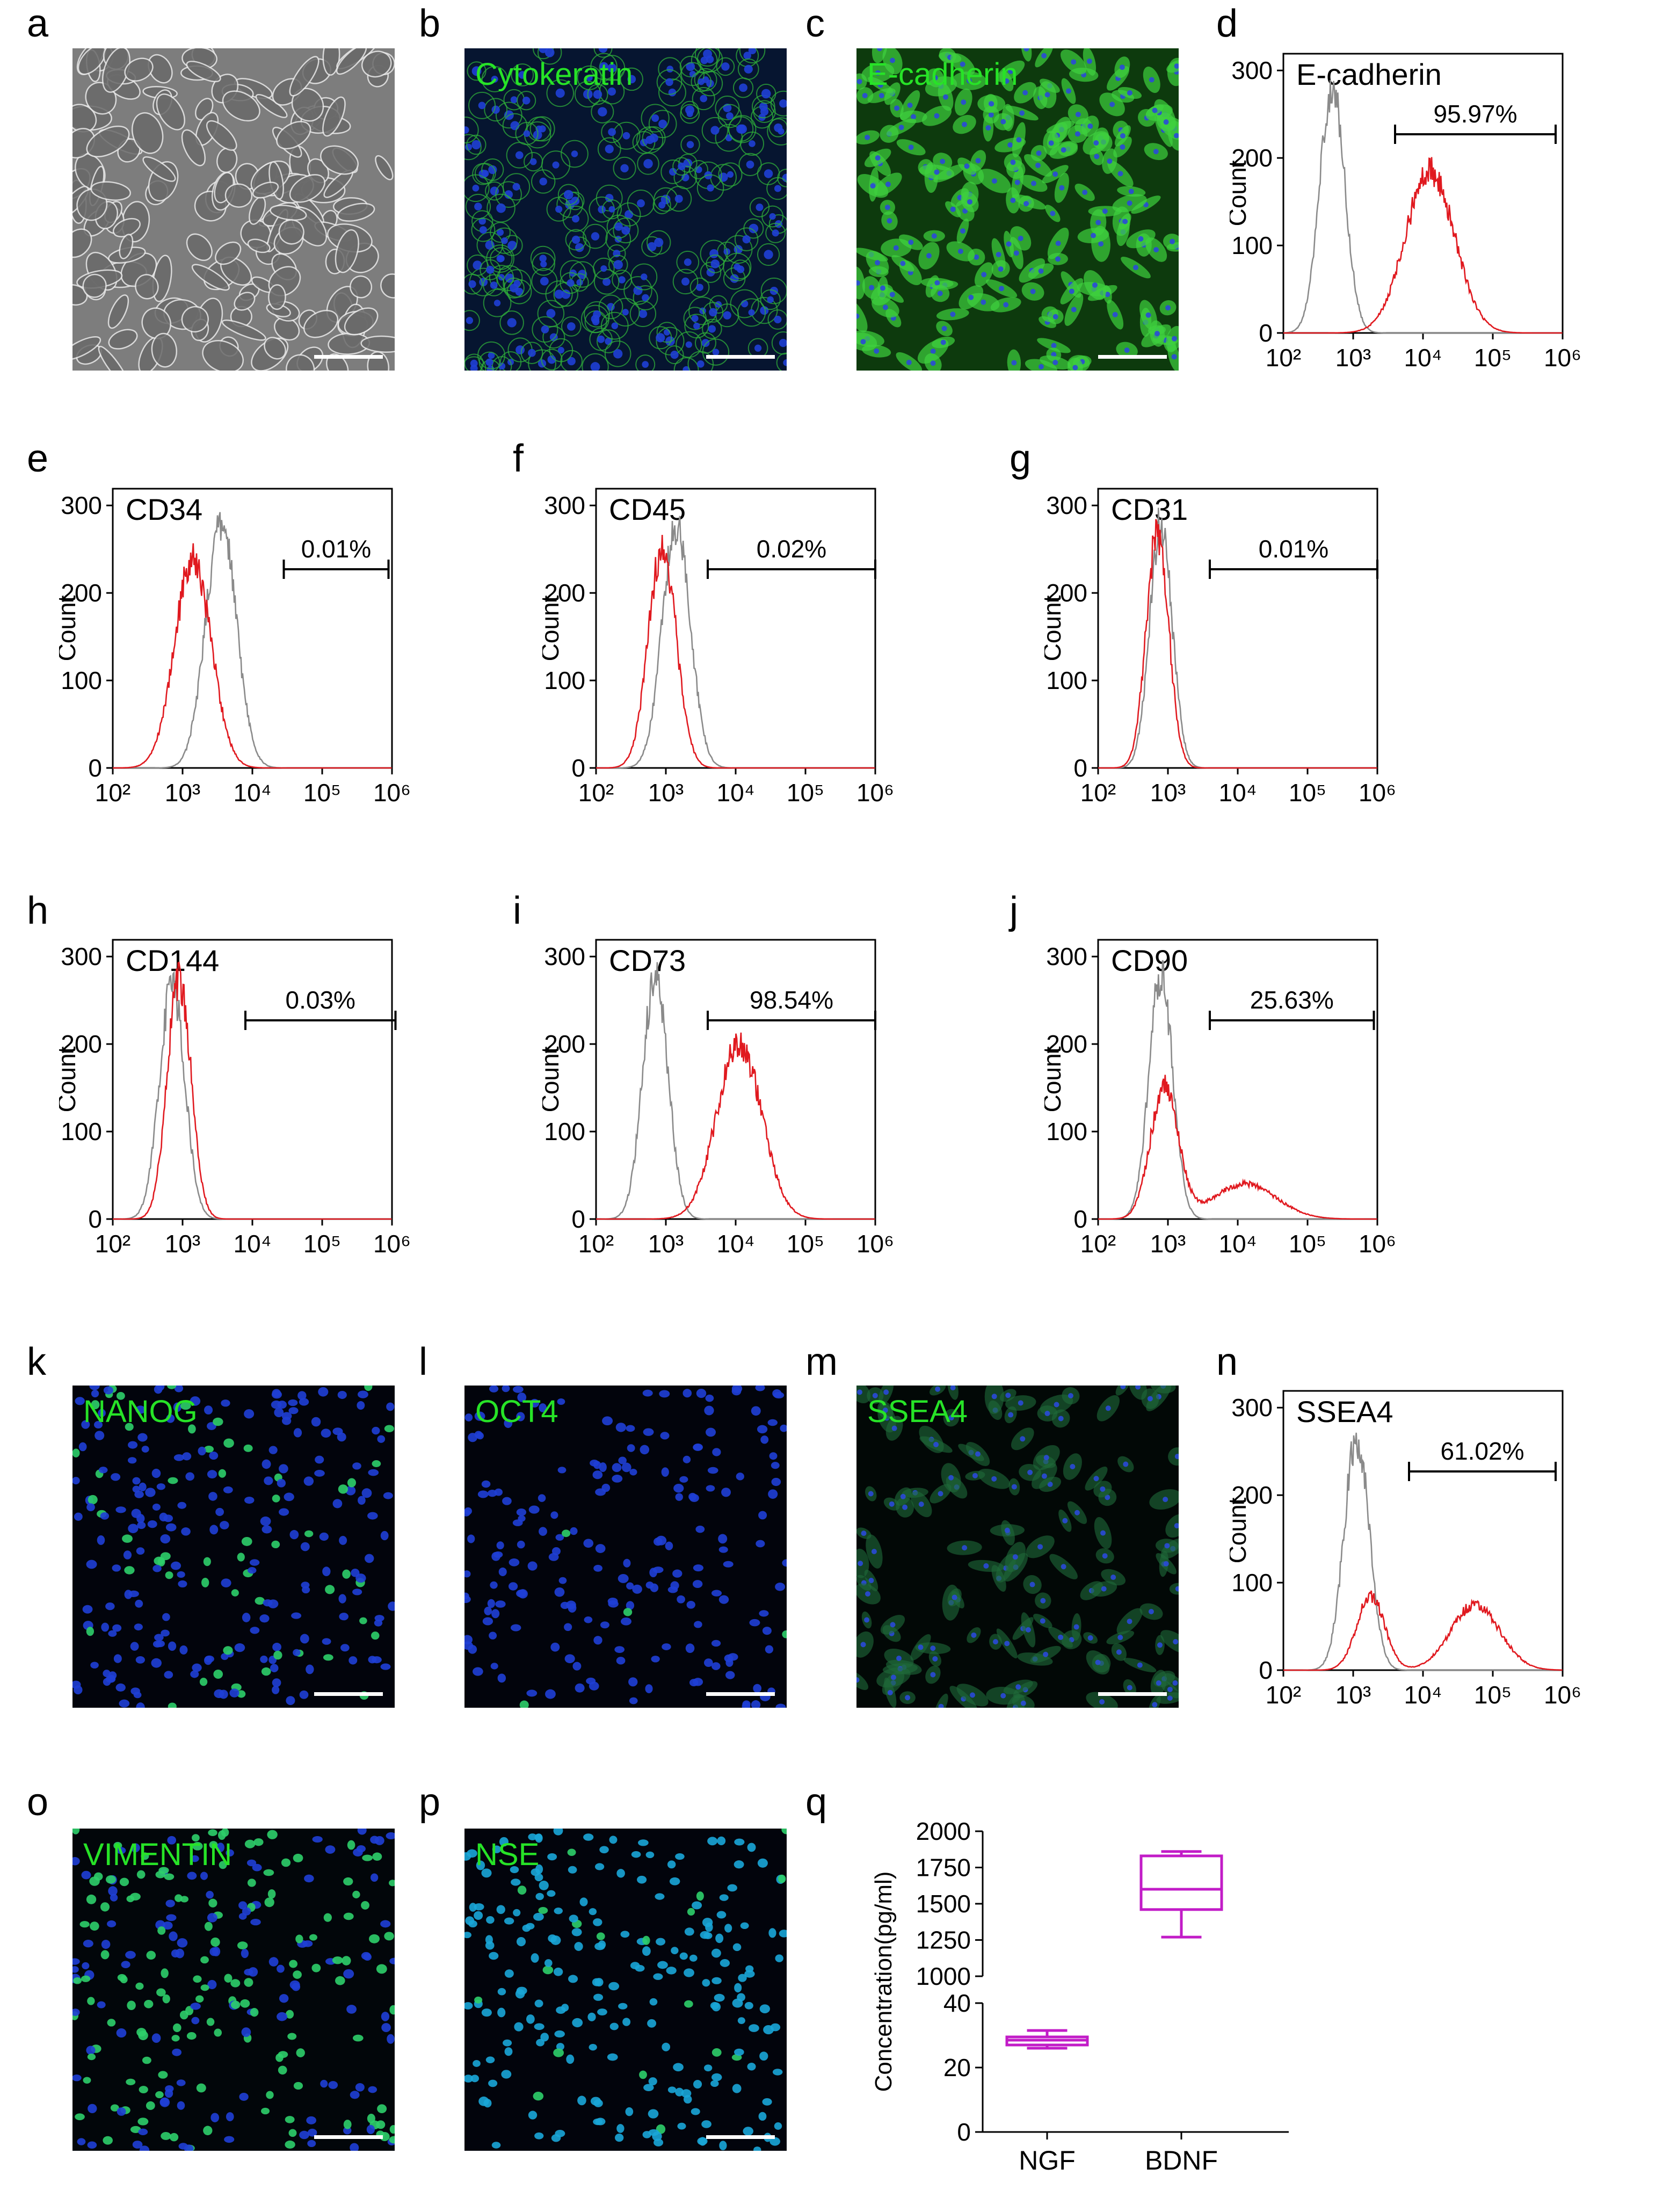  Describe the element at coordinates (1098, 1244) in the screenshot. I see `x-tick-label: 10²` at that location.